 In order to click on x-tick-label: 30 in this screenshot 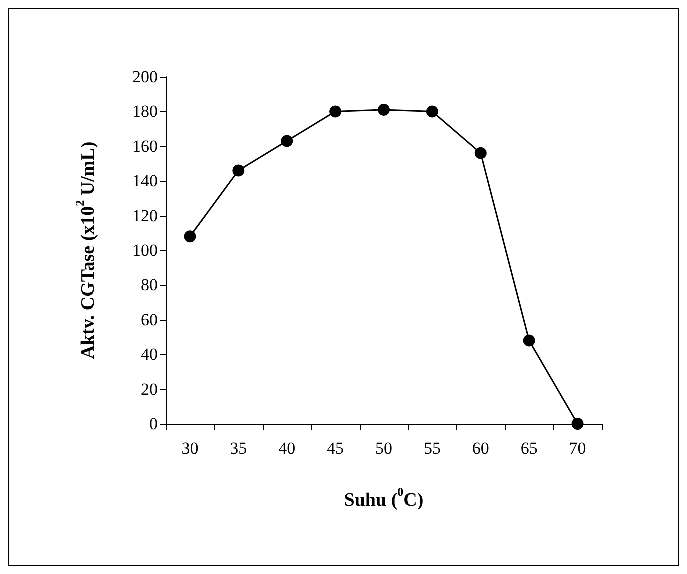, I will do `click(190, 448)`.